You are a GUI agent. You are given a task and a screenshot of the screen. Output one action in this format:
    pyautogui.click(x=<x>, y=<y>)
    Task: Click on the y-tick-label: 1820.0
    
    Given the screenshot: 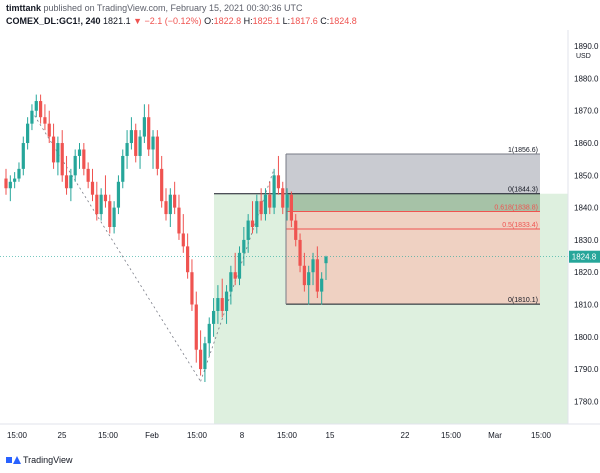 What is the action you would take?
    pyautogui.click(x=586, y=272)
    